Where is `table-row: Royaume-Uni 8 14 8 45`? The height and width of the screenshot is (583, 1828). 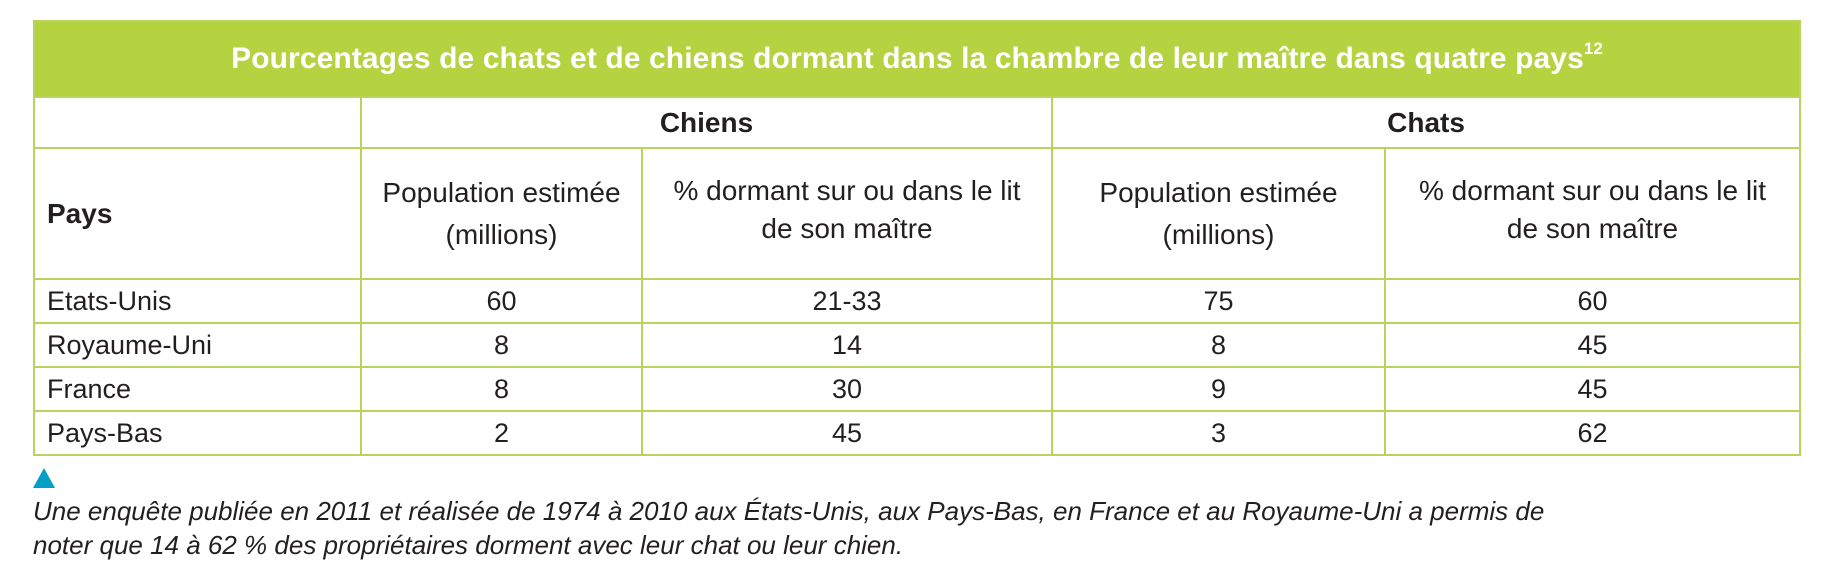
table-row: Royaume-Uni 8 14 8 45 is located at coordinates (917, 345).